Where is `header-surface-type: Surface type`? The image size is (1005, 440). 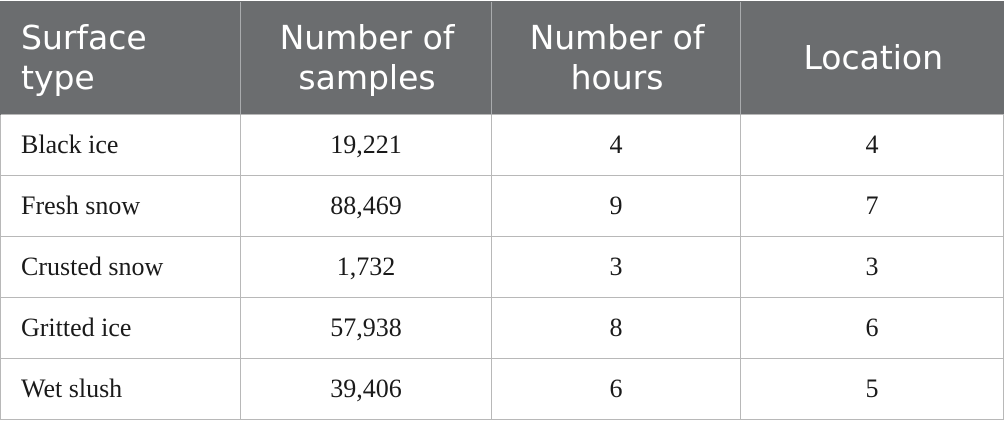
header-surface-type: Surface type is located at coordinates (120, 58).